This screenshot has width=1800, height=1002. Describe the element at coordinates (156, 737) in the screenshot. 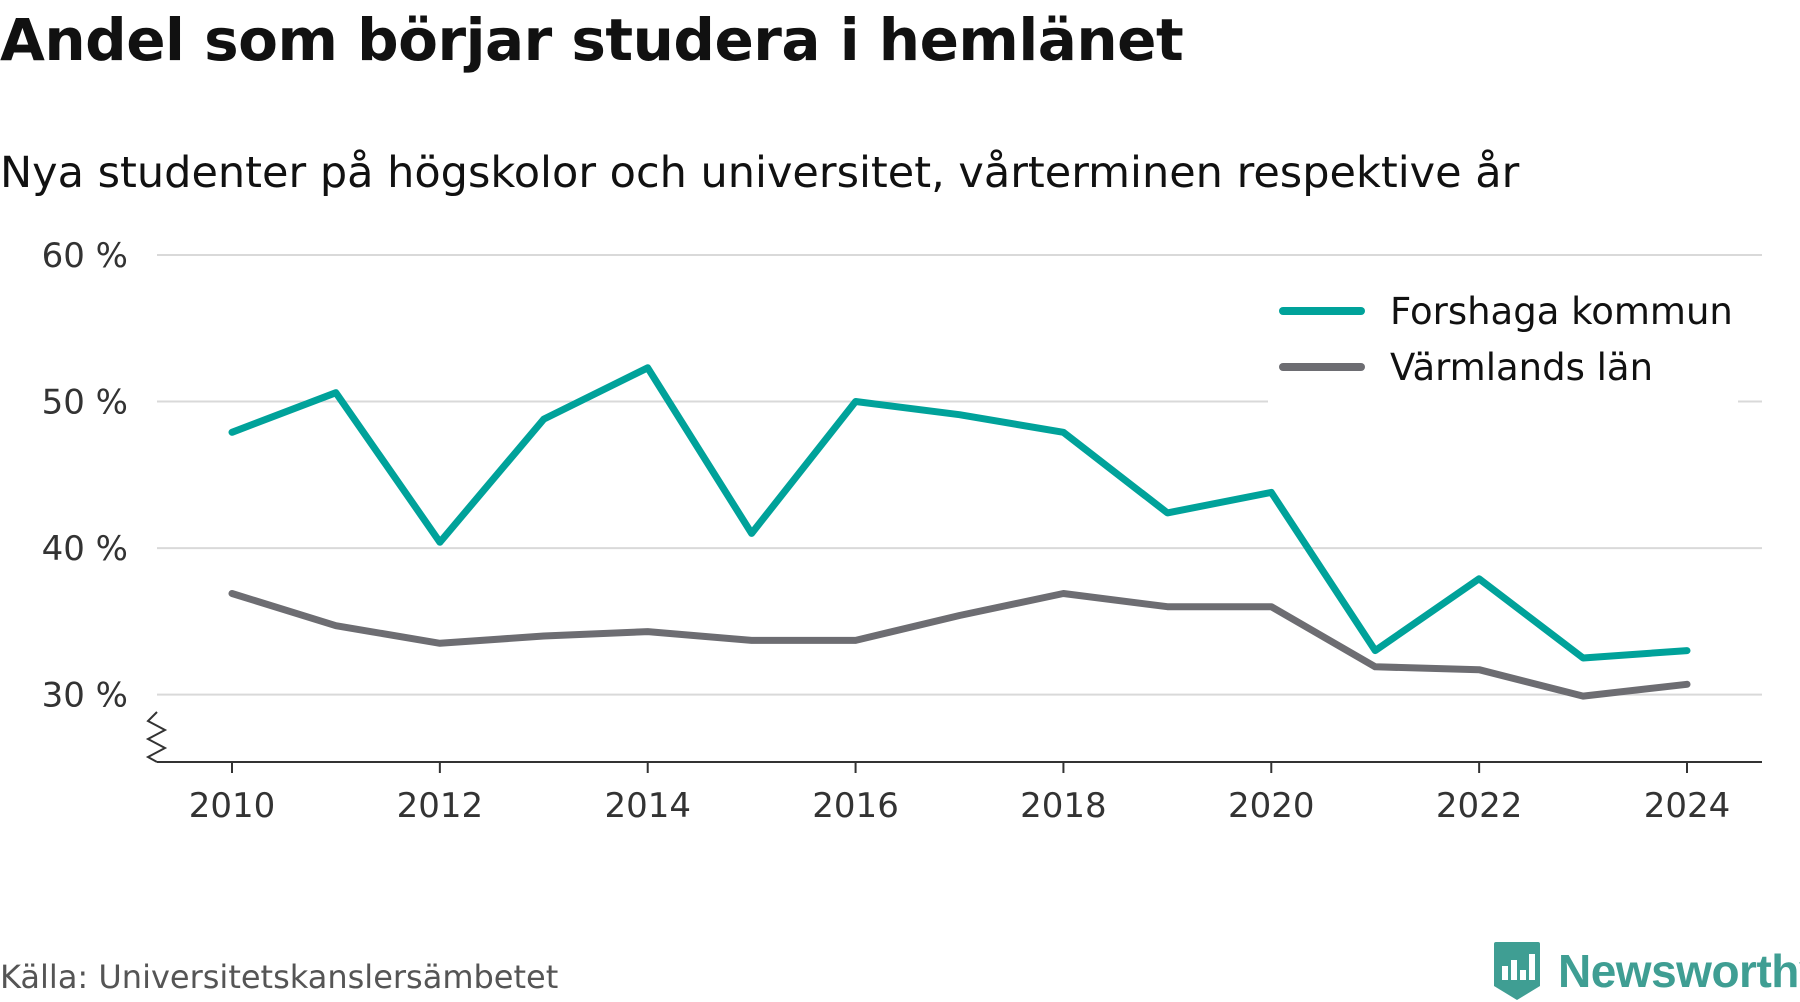

I see `axis-break-icon` at that location.